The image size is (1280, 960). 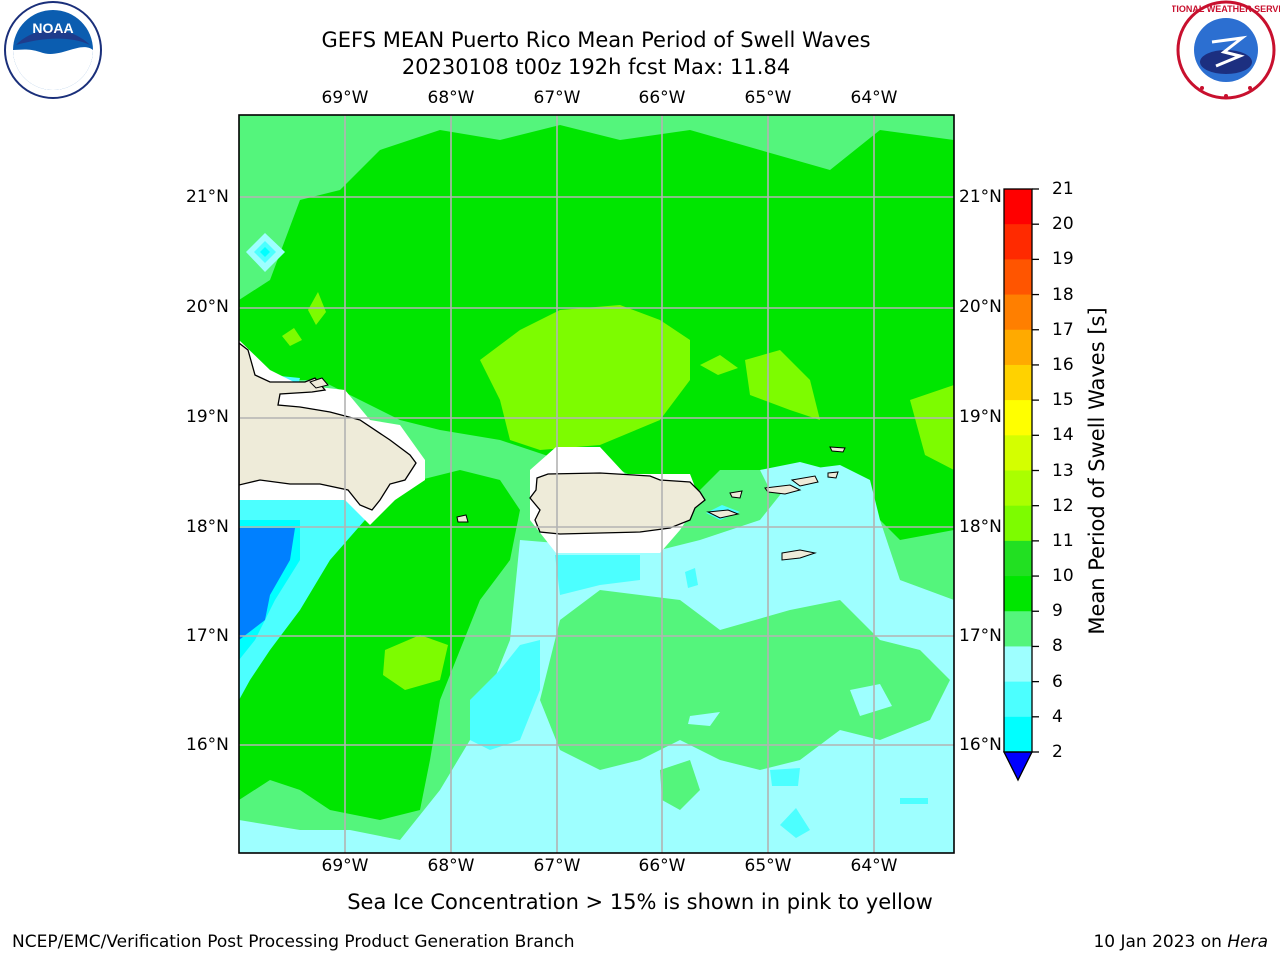 I want to click on lon-tick-bottom: 69°W, so click(x=345, y=866).